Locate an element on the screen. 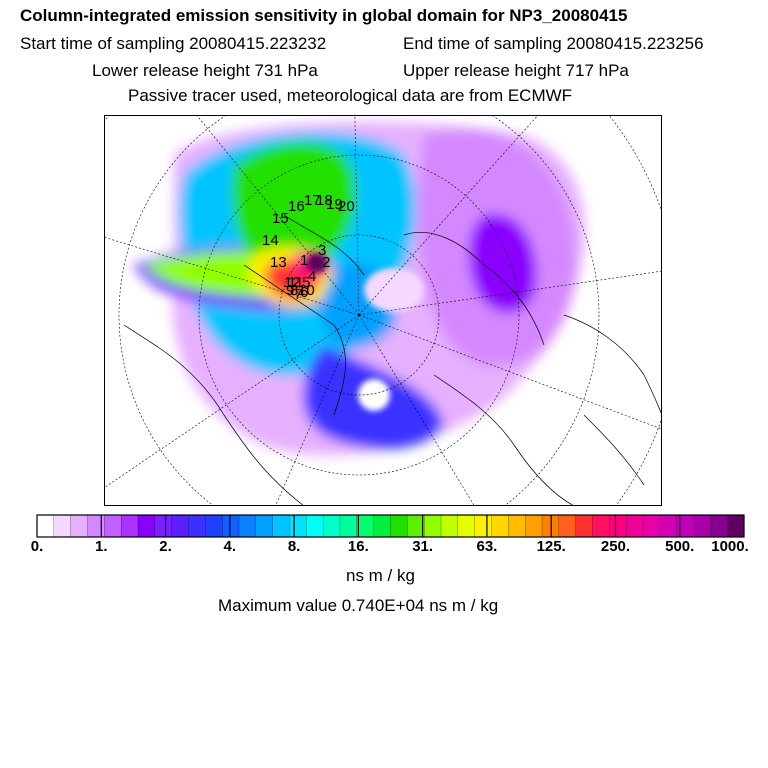 Image resolution: width=768 pixels, height=768 pixels. colorbar-major-dividers is located at coordinates (390, 526).